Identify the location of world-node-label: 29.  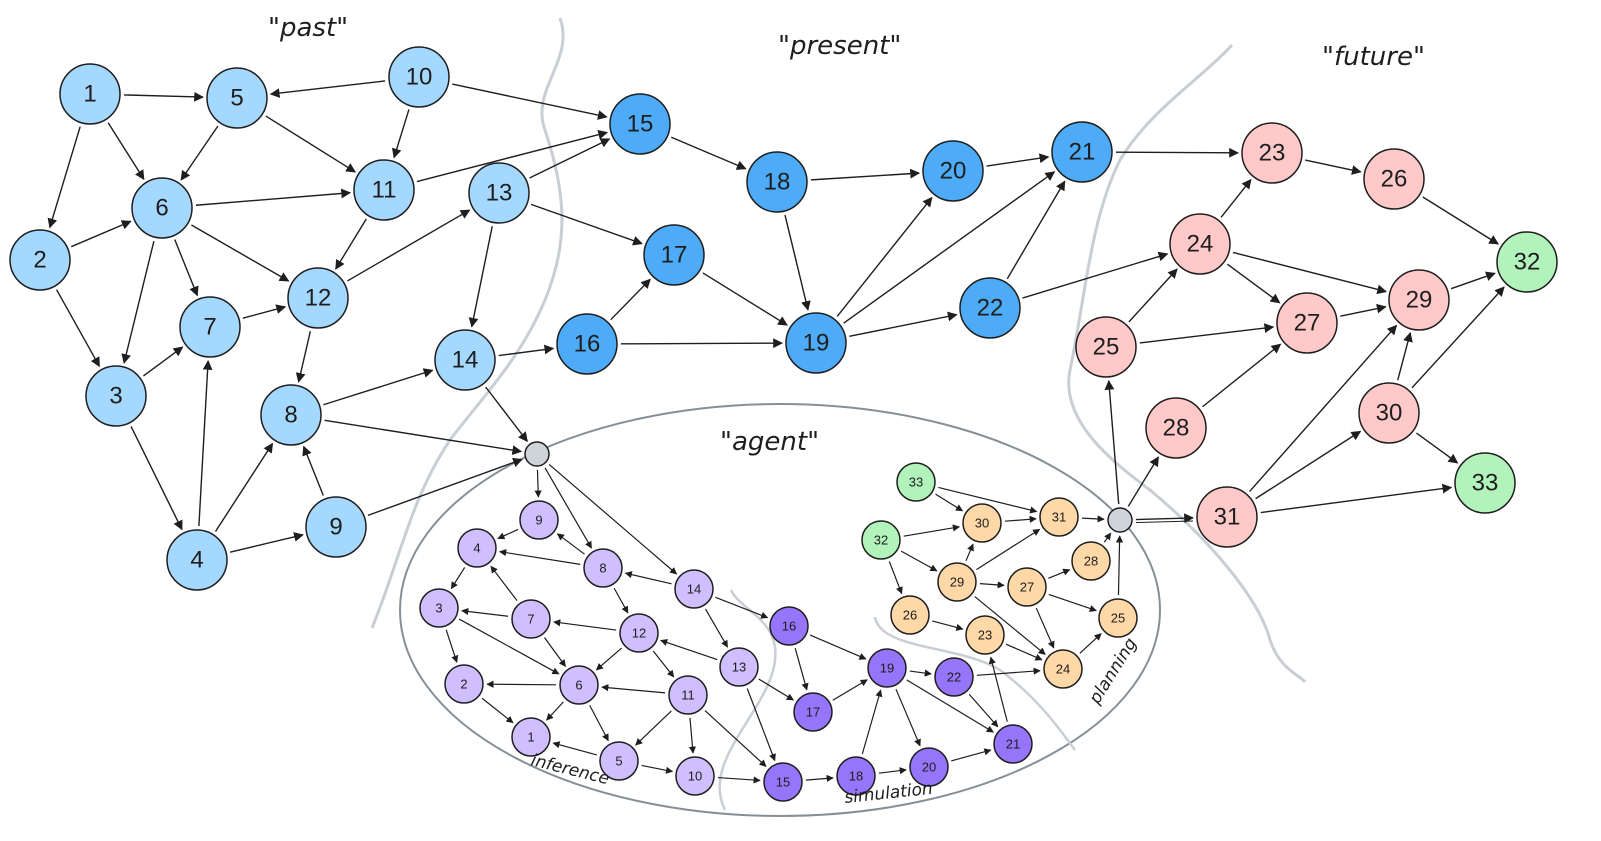
(1419, 300).